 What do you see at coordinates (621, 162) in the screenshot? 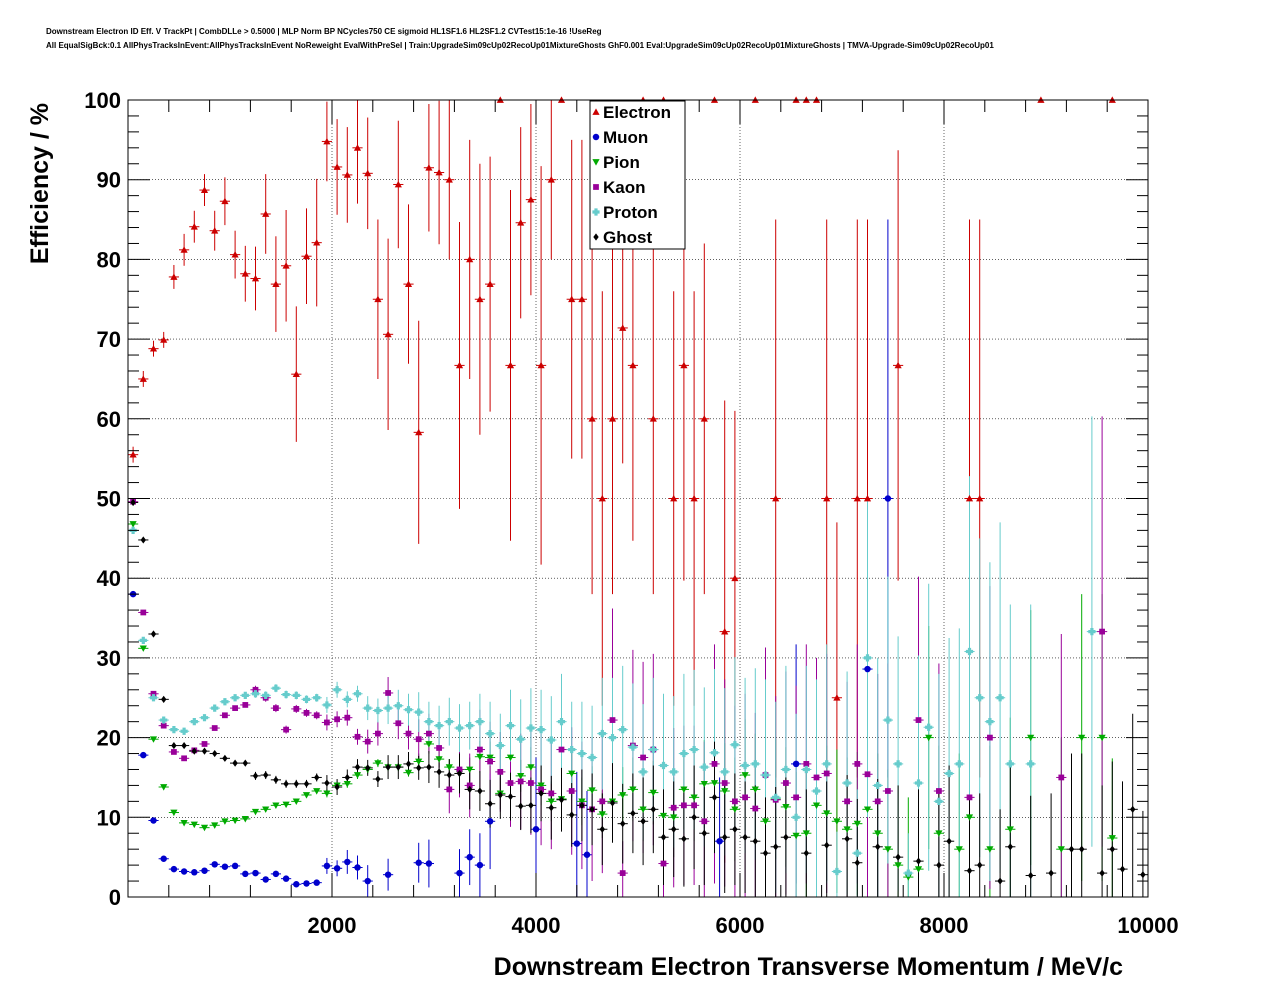
I see `legend-label-pion: Pion` at bounding box center [621, 162].